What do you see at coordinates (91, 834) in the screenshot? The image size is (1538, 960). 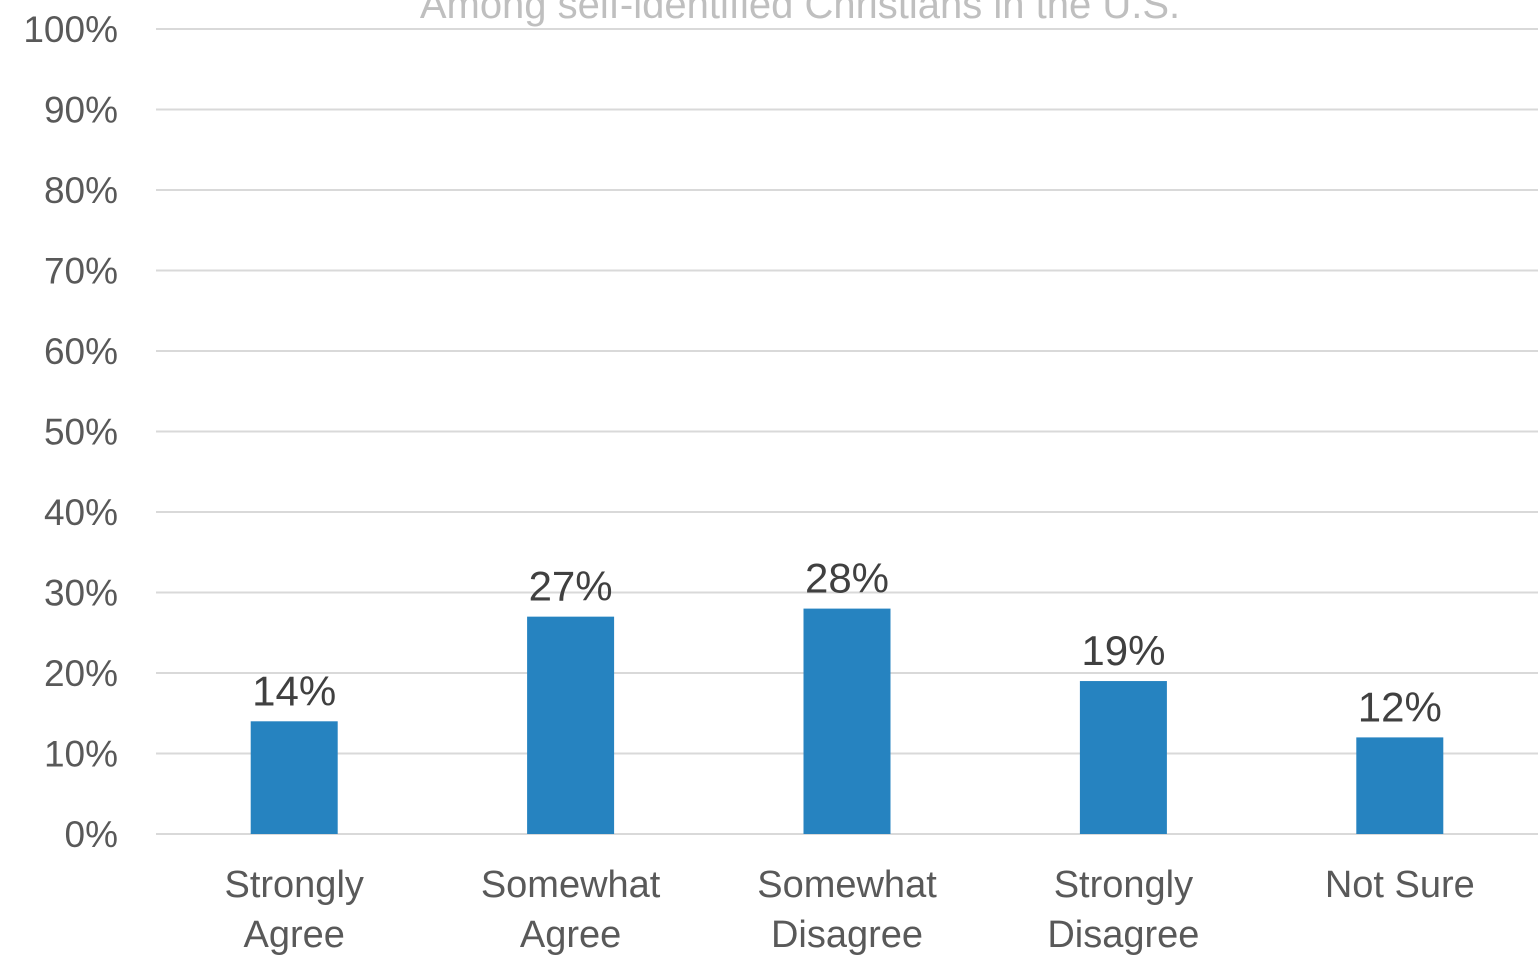 I see `y-tick-label: 0%` at bounding box center [91, 834].